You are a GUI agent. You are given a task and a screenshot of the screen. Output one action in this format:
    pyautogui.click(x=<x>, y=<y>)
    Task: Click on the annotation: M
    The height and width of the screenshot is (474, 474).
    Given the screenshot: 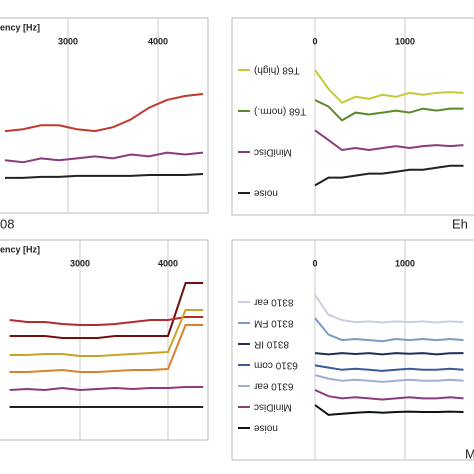 What is the action you would take?
    pyautogui.click(x=469, y=453)
    